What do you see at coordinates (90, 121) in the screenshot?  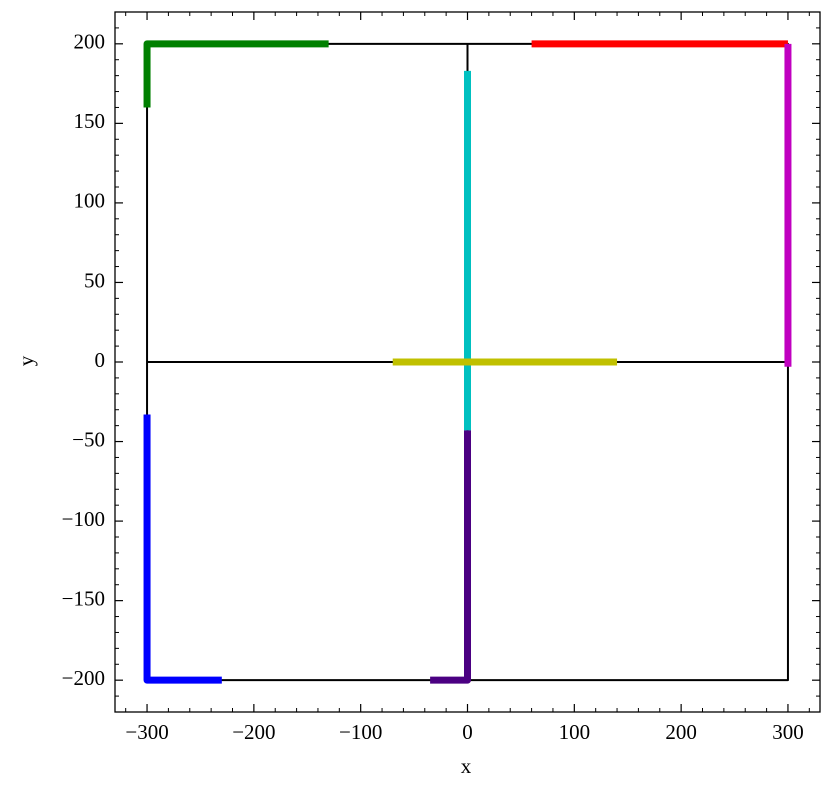 I see `y-tick-label: 150` at bounding box center [90, 121].